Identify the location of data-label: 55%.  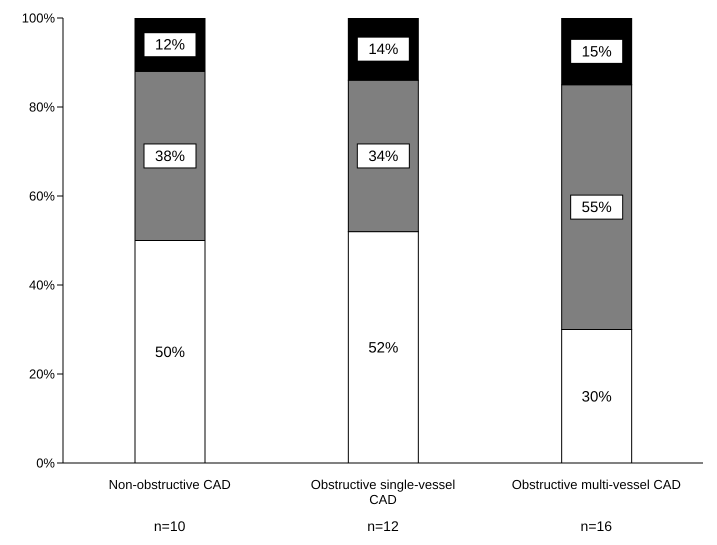
(597, 207).